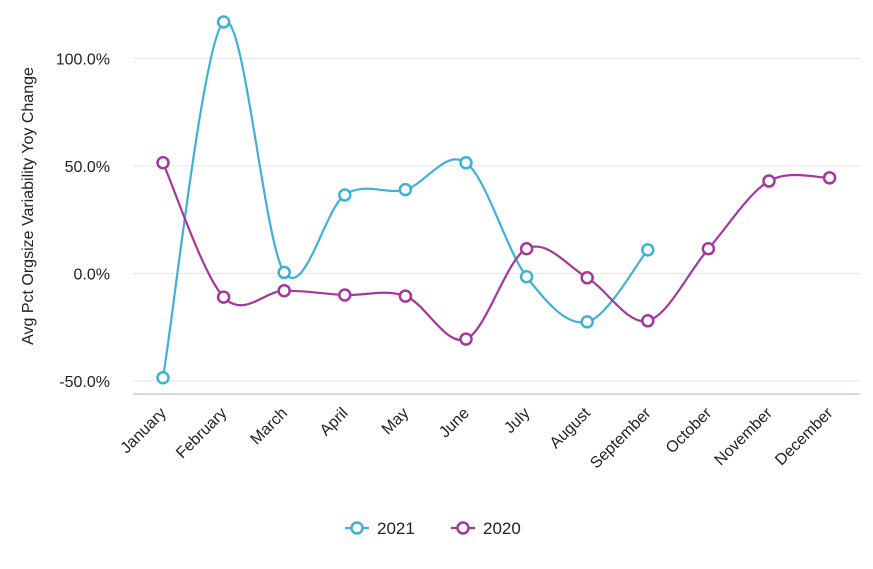 This screenshot has width=873, height=569. Describe the element at coordinates (83, 222) in the screenshot. I see `y-axis-ticks: -50.0% 0.0% 50.0% 100.0%` at that location.